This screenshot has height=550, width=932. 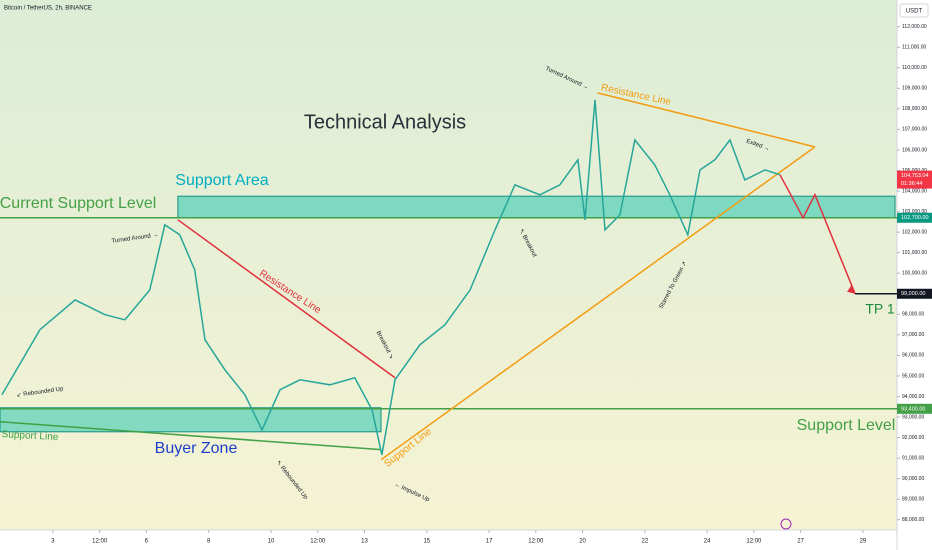 What do you see at coordinates (913, 458) in the screenshot?
I see `y-tick-label: 91,000.00` at bounding box center [913, 458].